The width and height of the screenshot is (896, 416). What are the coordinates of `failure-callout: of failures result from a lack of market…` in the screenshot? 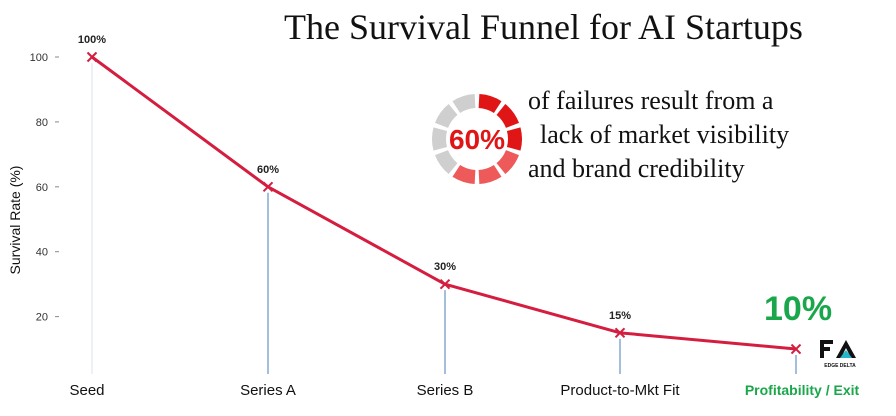 It's located at (658, 135).